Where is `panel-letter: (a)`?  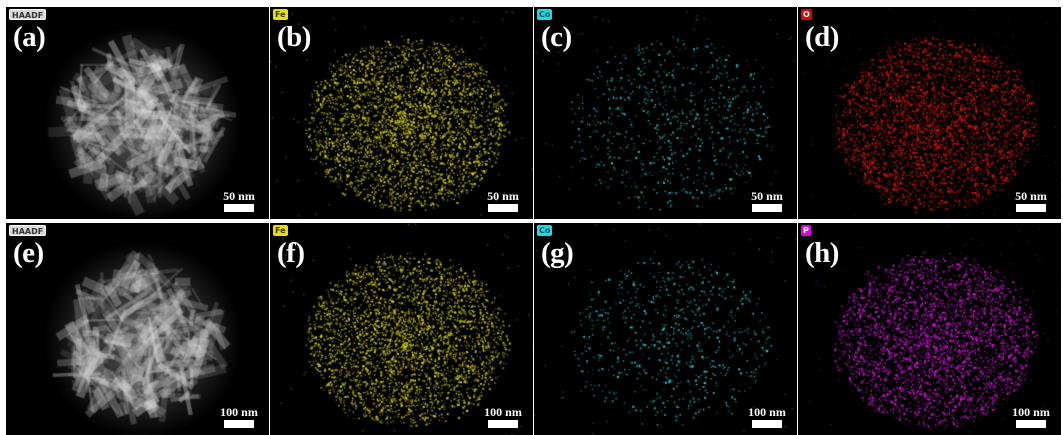 panel-letter: (a) is located at coordinates (29, 37).